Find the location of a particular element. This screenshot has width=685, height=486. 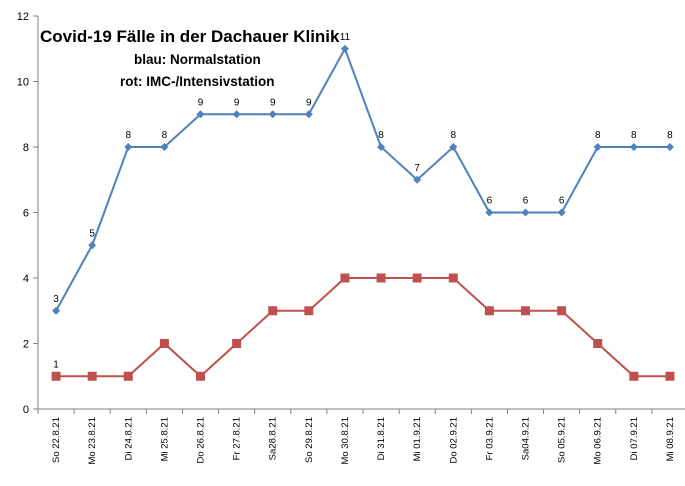

x-tick-label: Mo 06.9.21 is located at coordinates (598, 441).